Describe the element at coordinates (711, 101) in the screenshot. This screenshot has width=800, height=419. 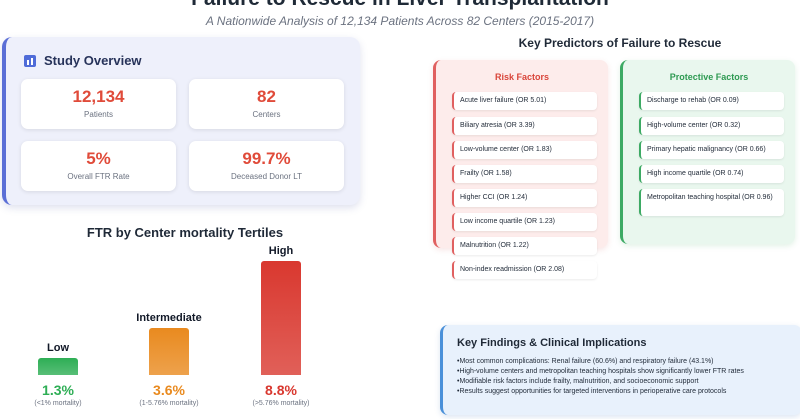
I see `protective-factor-item: Discharge to rehab (OR 0.09)` at that location.